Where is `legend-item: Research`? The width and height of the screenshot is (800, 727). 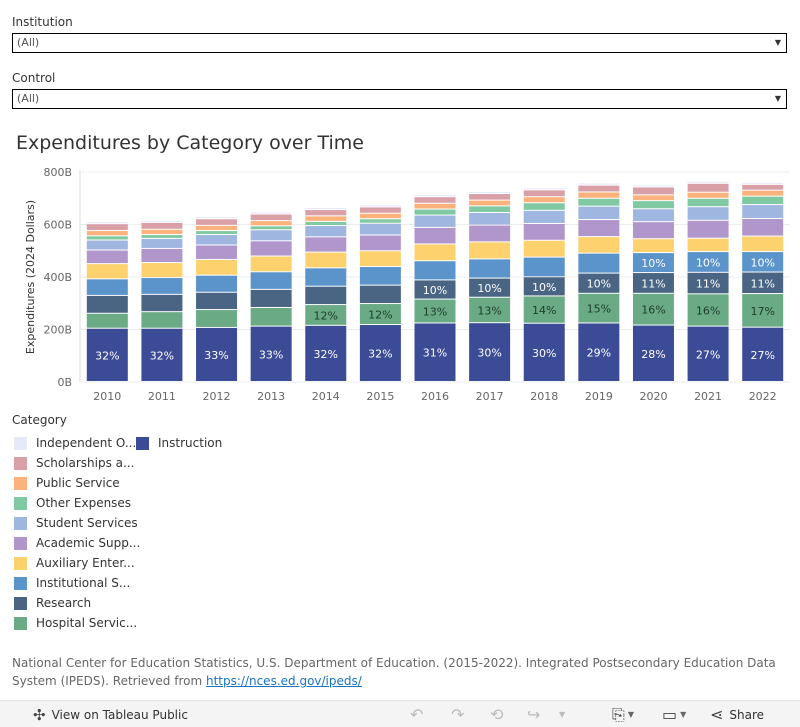
legend-item: Research is located at coordinates (76, 603).